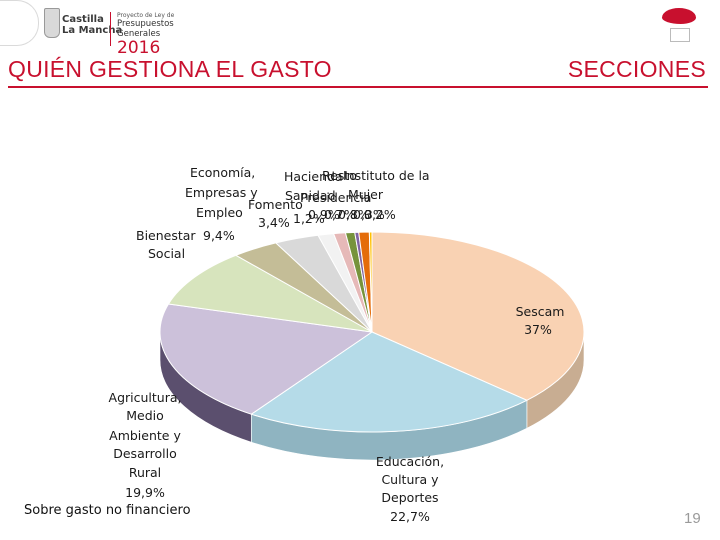  Describe the element at coordinates (410, 479) in the screenshot. I see `slice-label-educacion-2: Cultura y` at that location.